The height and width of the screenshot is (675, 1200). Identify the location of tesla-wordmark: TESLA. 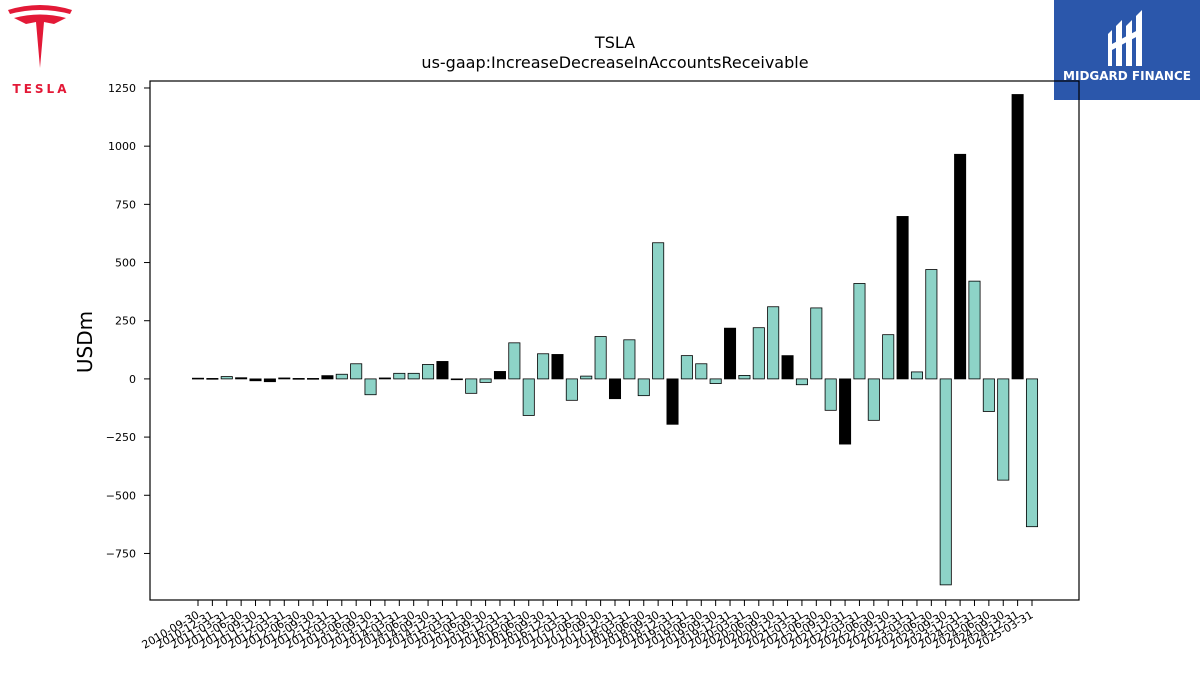
(41, 89).